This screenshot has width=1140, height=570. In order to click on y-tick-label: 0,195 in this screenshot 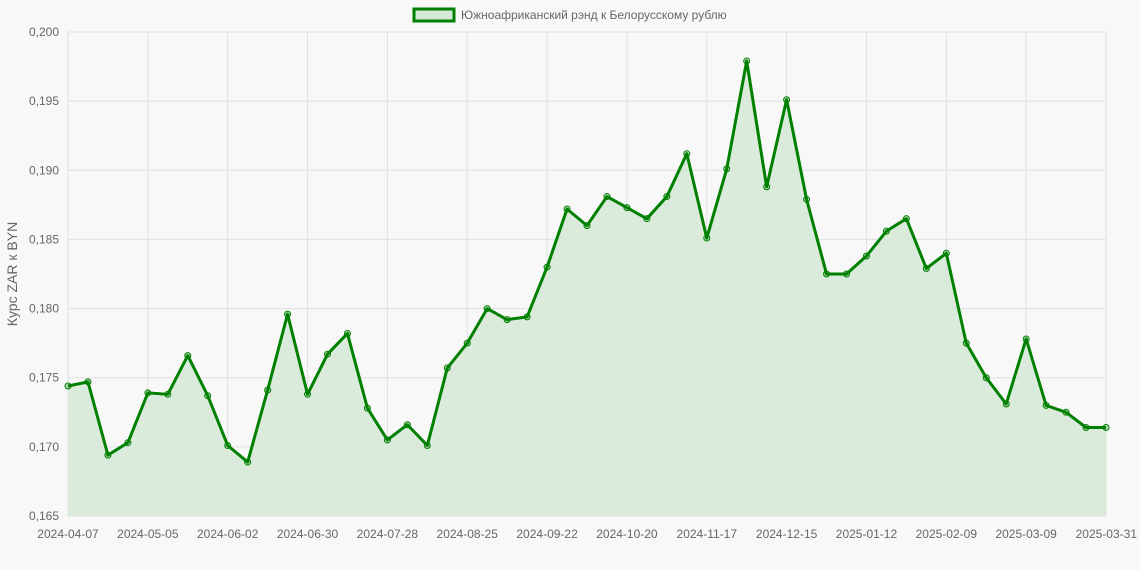, I will do `click(44, 101)`.